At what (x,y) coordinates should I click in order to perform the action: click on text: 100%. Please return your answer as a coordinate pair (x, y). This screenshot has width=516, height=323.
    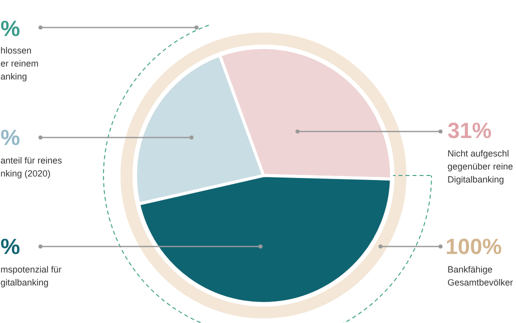
    Looking at the image, I should click on (474, 246).